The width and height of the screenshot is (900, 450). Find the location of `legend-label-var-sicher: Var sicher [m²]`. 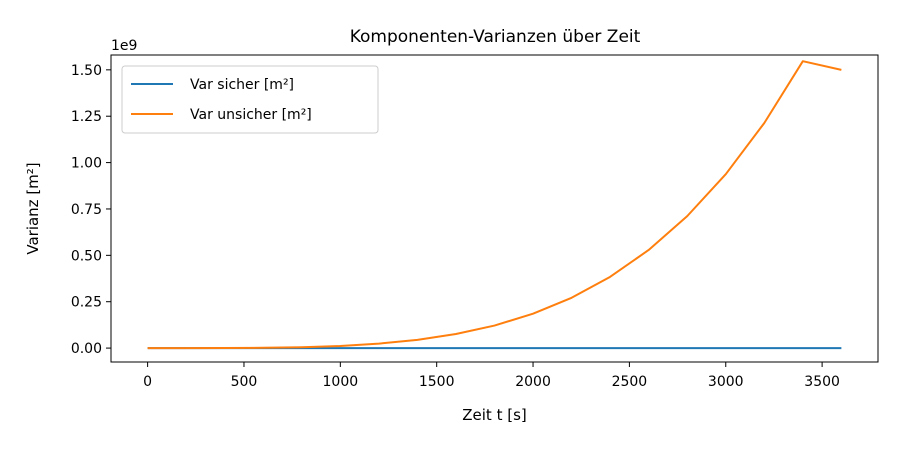

legend-label-var-sicher: Var sicher [m²] is located at coordinates (242, 85).